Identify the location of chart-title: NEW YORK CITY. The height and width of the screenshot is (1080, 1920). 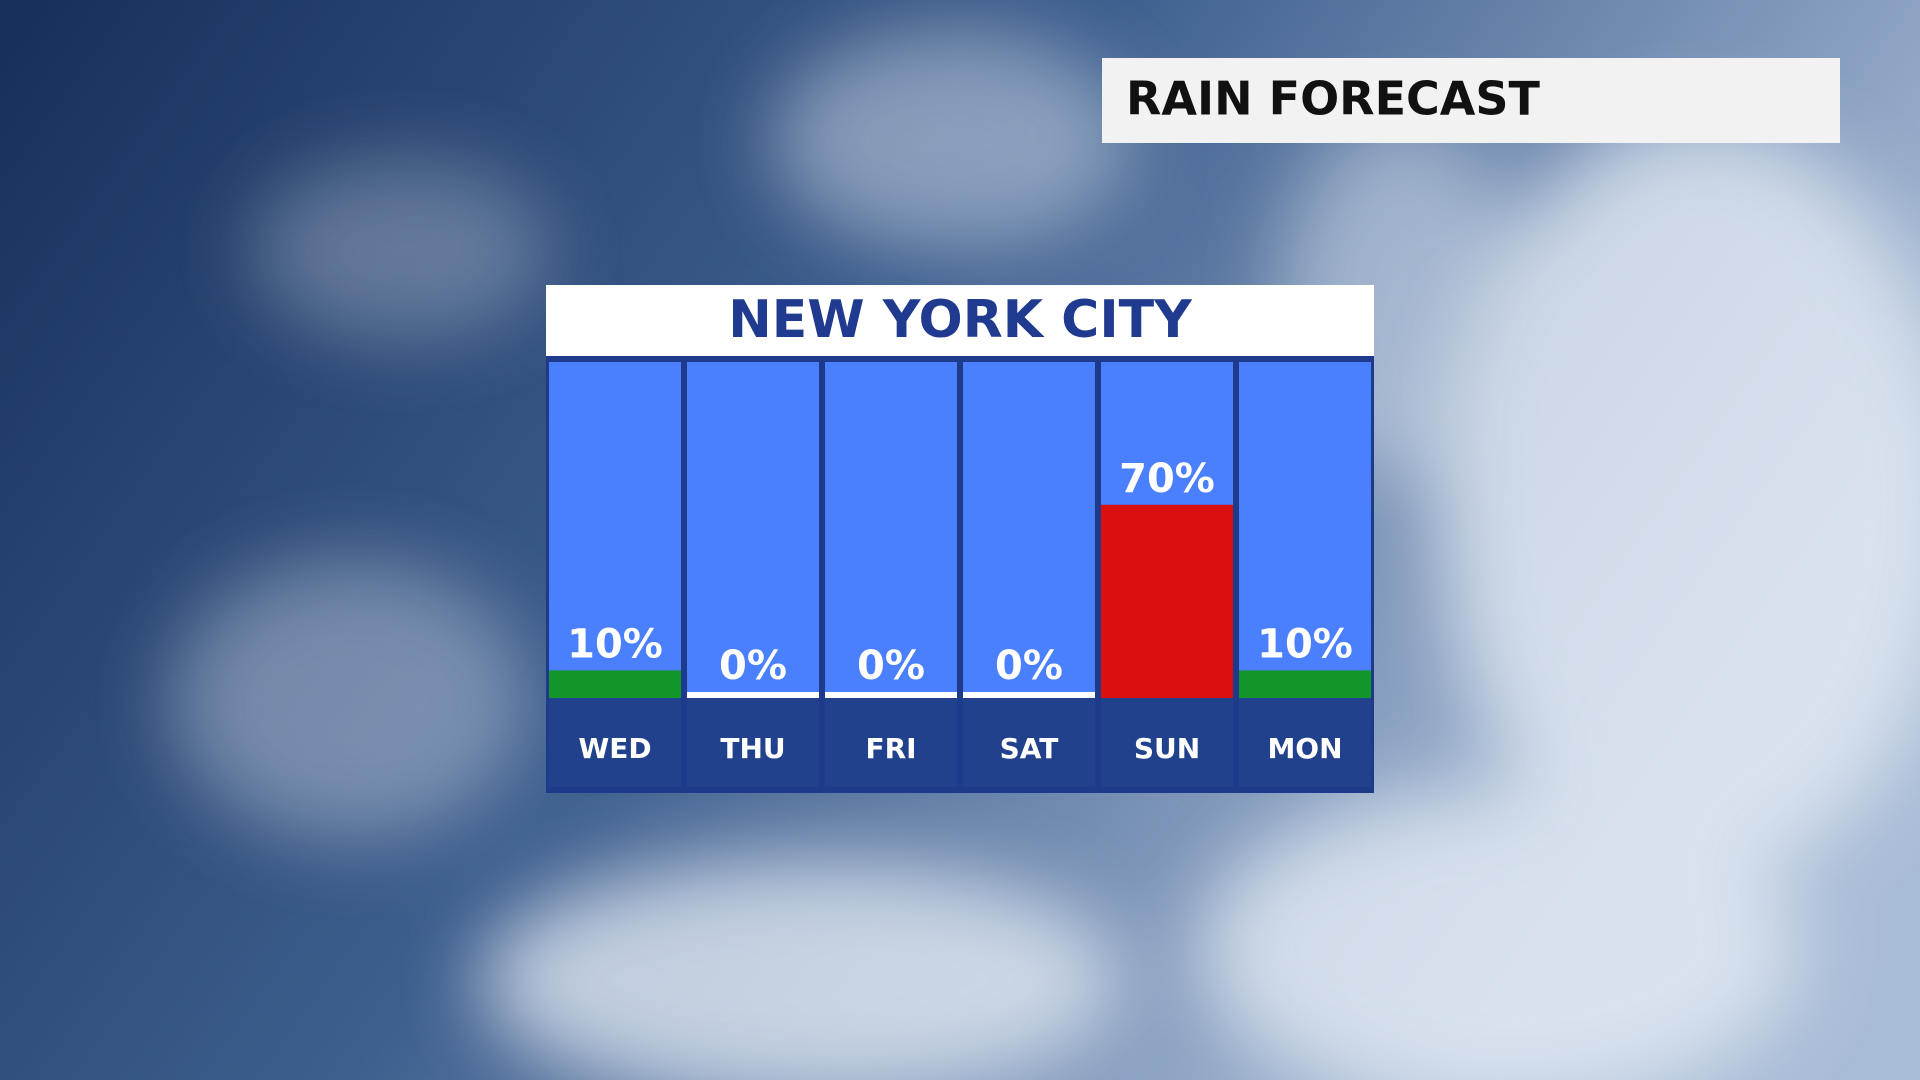
(960, 320).